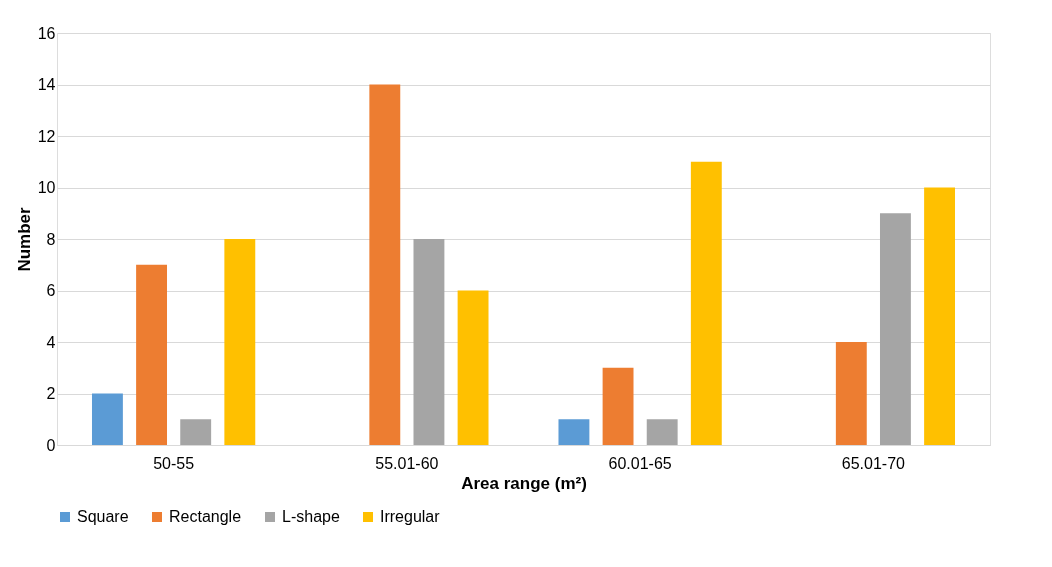 Image resolution: width=1052 pixels, height=567 pixels. I want to click on y-tick-label: 16, so click(46, 33).